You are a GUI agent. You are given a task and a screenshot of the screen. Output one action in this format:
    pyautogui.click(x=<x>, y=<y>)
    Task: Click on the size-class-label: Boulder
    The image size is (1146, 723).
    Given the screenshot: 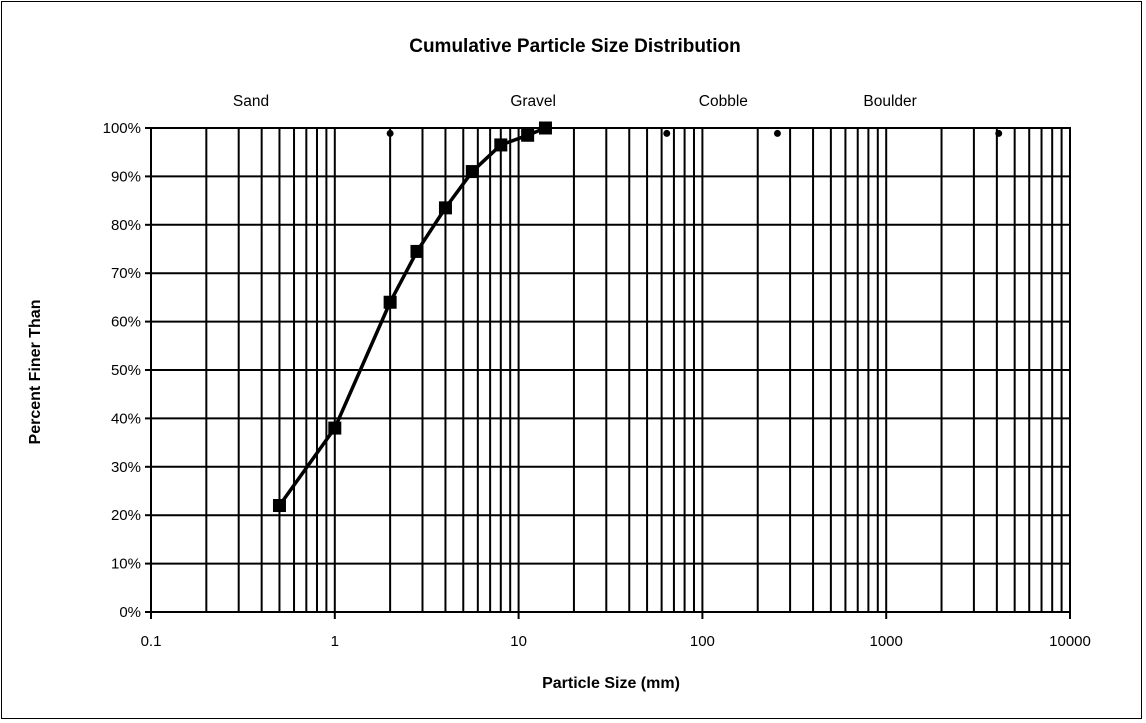 What is the action you would take?
    pyautogui.click(x=889, y=101)
    